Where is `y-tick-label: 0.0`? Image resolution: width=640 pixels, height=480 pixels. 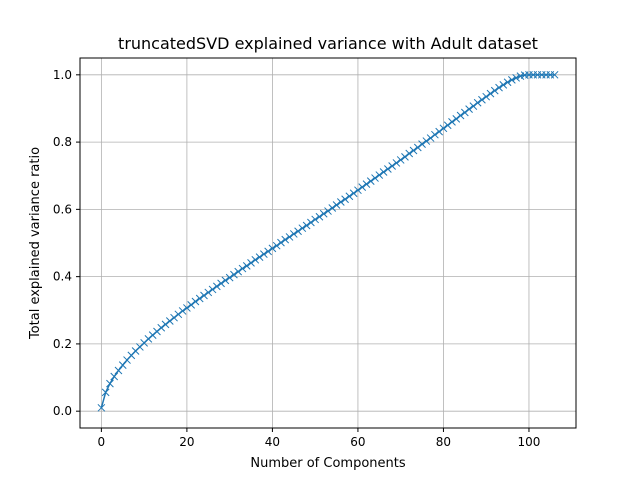
y-tick-label: 0.0 is located at coordinates (62, 411).